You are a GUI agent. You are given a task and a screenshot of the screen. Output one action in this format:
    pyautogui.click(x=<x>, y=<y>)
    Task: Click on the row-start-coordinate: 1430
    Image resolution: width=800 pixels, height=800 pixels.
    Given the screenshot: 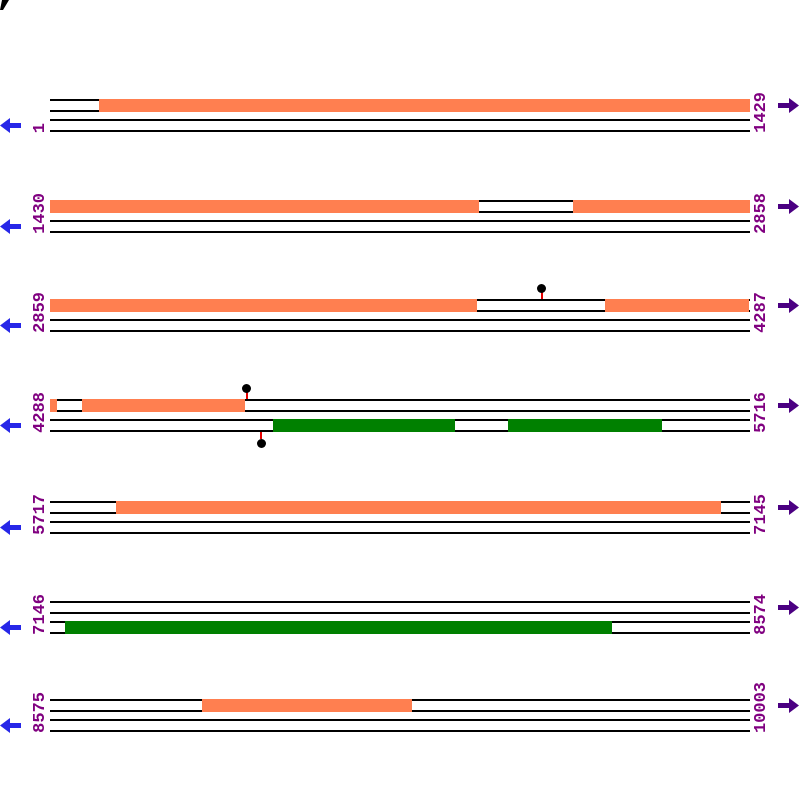 What is the action you would take?
    pyautogui.click(x=40, y=213)
    